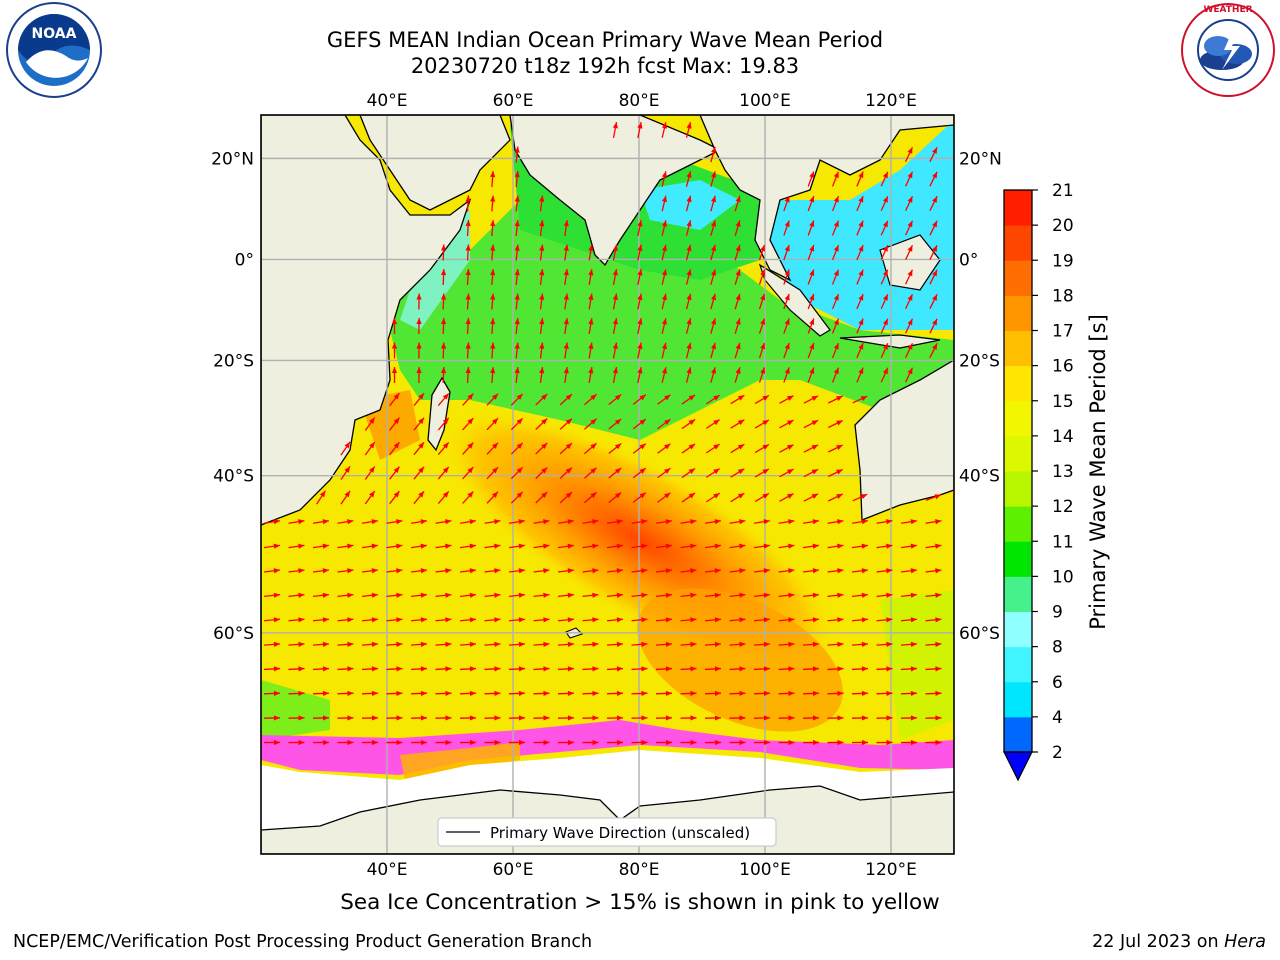  What do you see at coordinates (1098, 472) in the screenshot?
I see `colorbar-label: Primary Wave Mean Period [s]` at bounding box center [1098, 472].